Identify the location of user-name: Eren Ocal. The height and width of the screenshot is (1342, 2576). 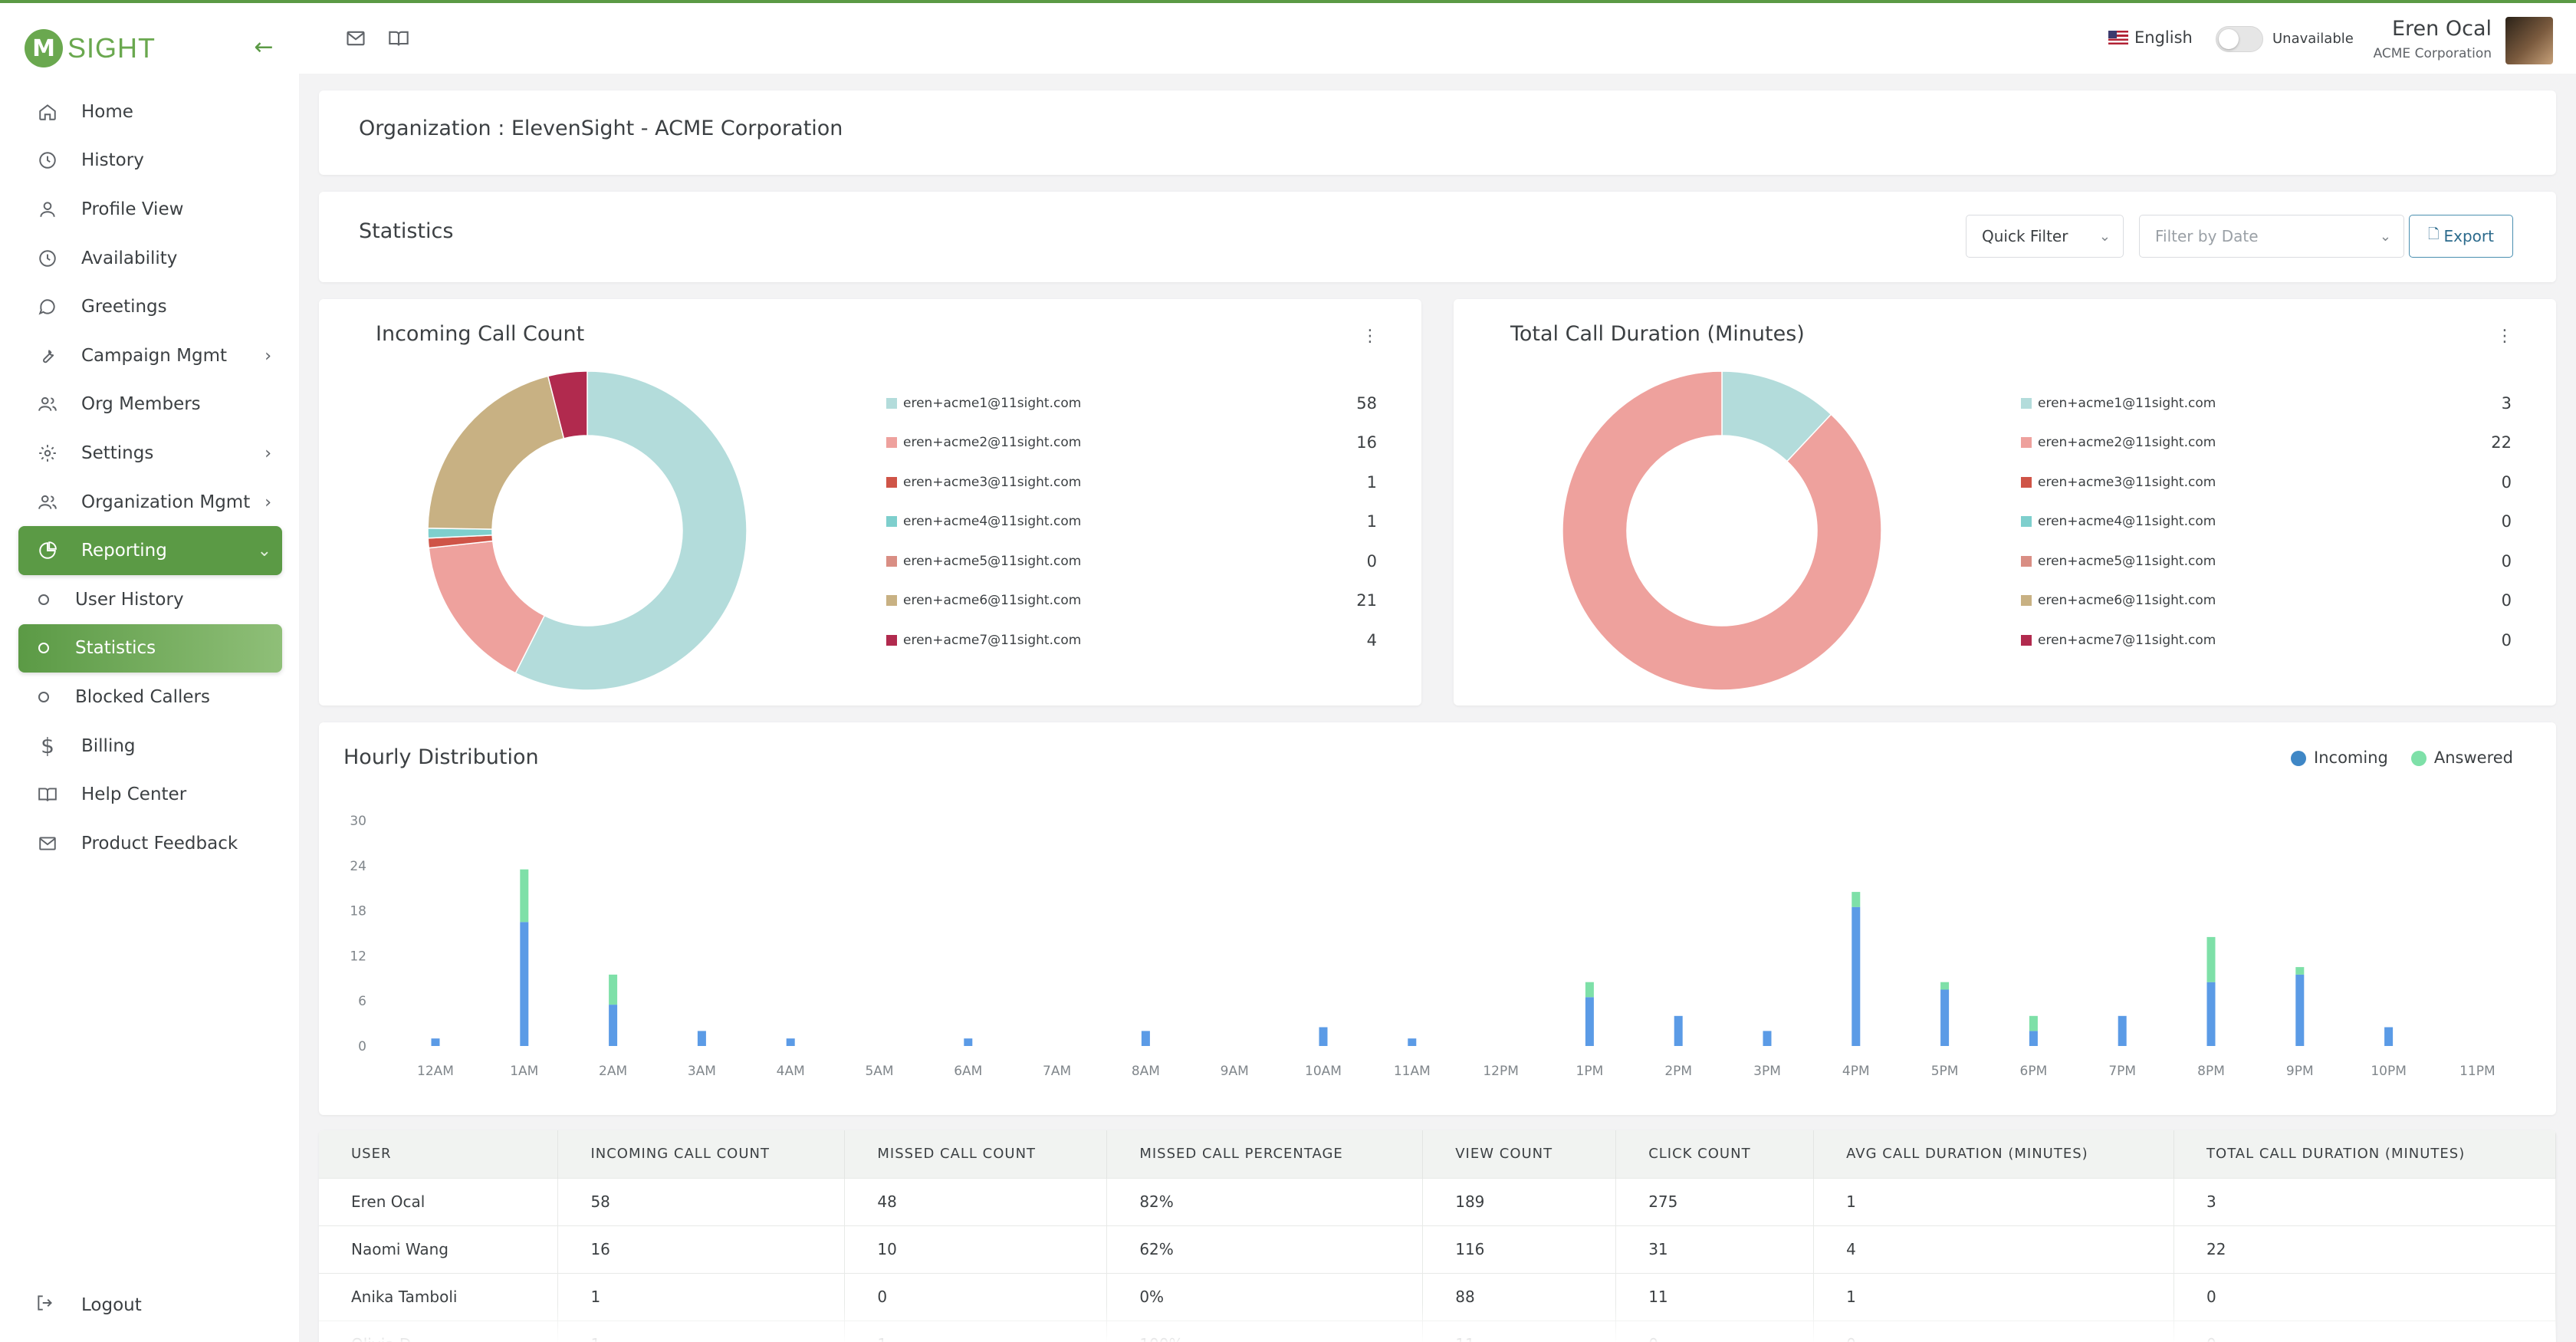
(2442, 29).